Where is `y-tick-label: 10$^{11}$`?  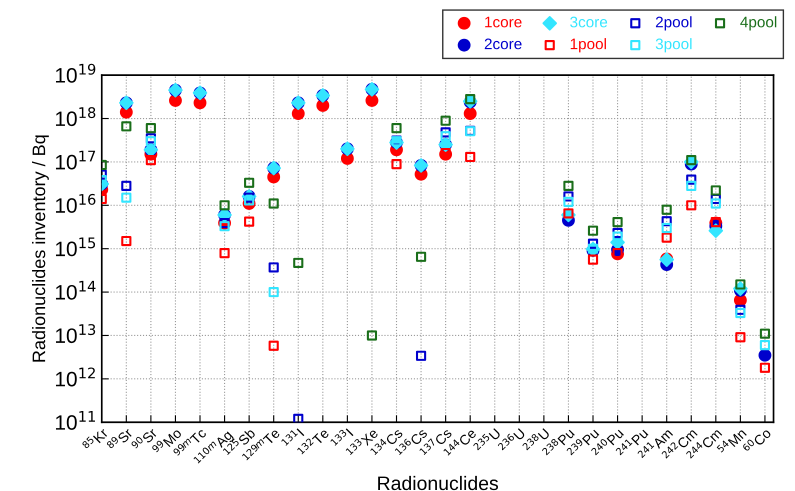 y-tick-label: 10$^{11}$ is located at coordinates (75, 420).